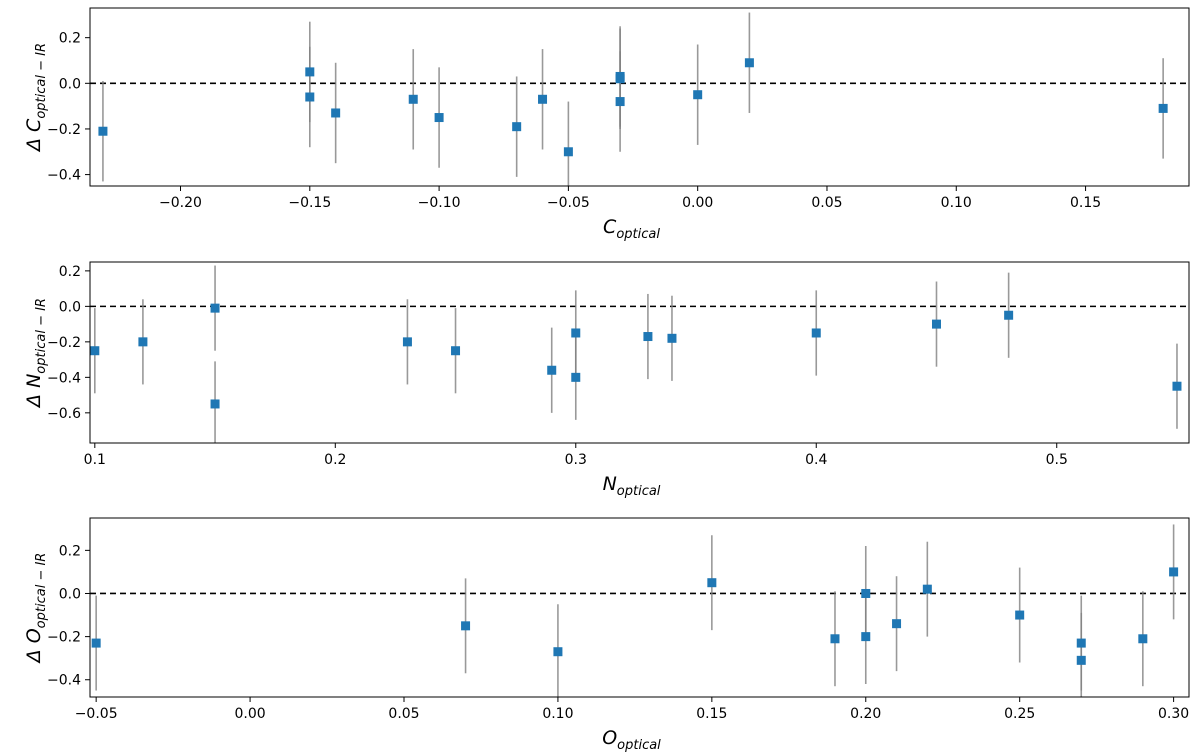 Image resolution: width=1200 pixels, height=755 pixels. Describe the element at coordinates (34, 391) in the screenshot. I see `y-axis-label-main: Δ N` at that location.